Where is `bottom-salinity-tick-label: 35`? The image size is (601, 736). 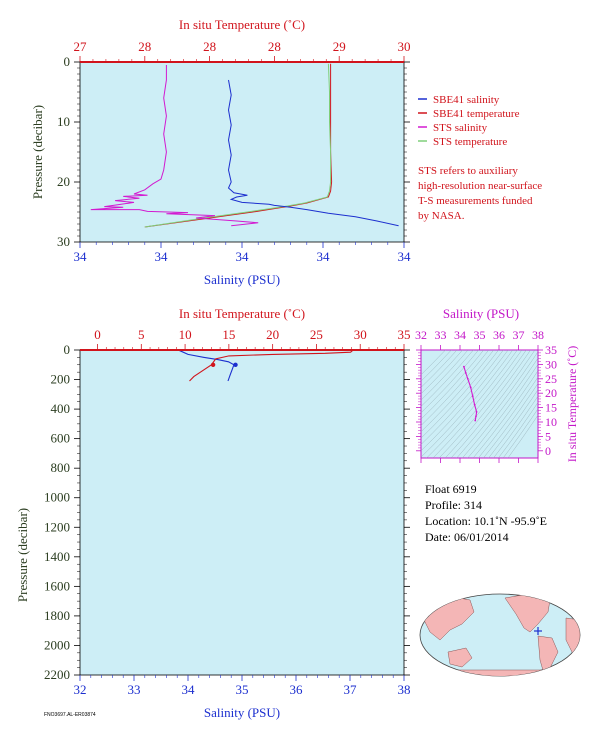 bottom-salinity-tick-label: 35 is located at coordinates (242, 689).